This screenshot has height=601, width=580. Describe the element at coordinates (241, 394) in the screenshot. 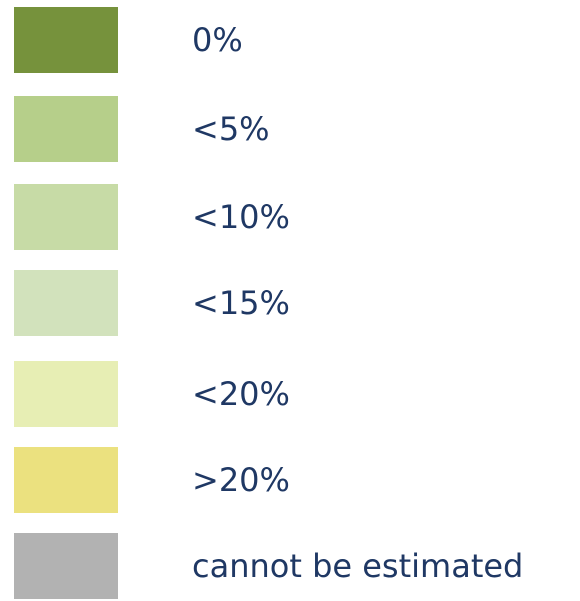

I see `legend-label: <20%` at that location.